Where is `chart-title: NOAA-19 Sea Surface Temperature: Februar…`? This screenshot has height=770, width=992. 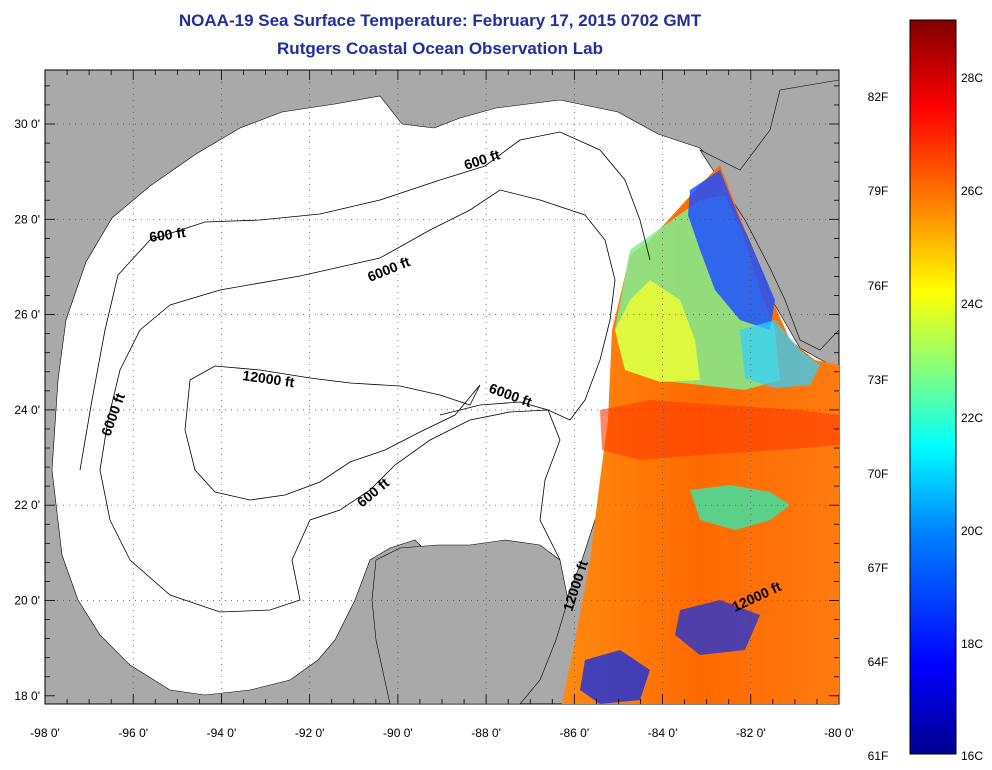 chart-title: NOAA-19 Sea Surface Temperature: Februar… is located at coordinates (440, 20).